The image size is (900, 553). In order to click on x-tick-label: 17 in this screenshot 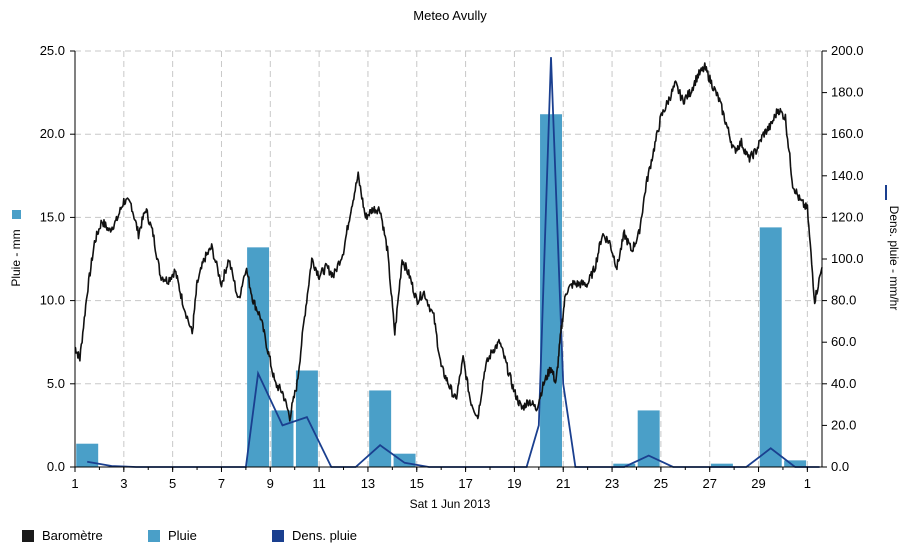, I will do `click(465, 483)`.